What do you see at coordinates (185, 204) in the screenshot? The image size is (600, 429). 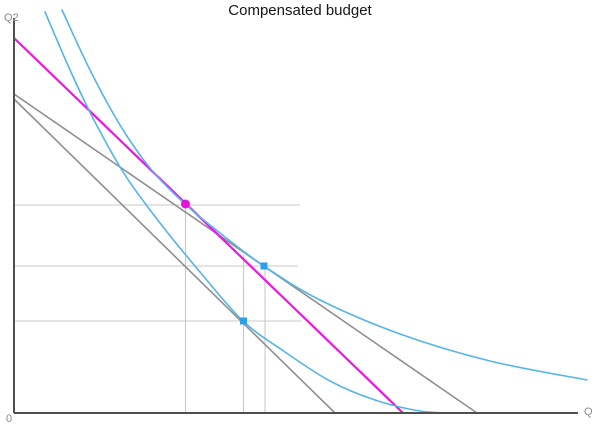 I see `compensated-optimum-point` at bounding box center [185, 204].